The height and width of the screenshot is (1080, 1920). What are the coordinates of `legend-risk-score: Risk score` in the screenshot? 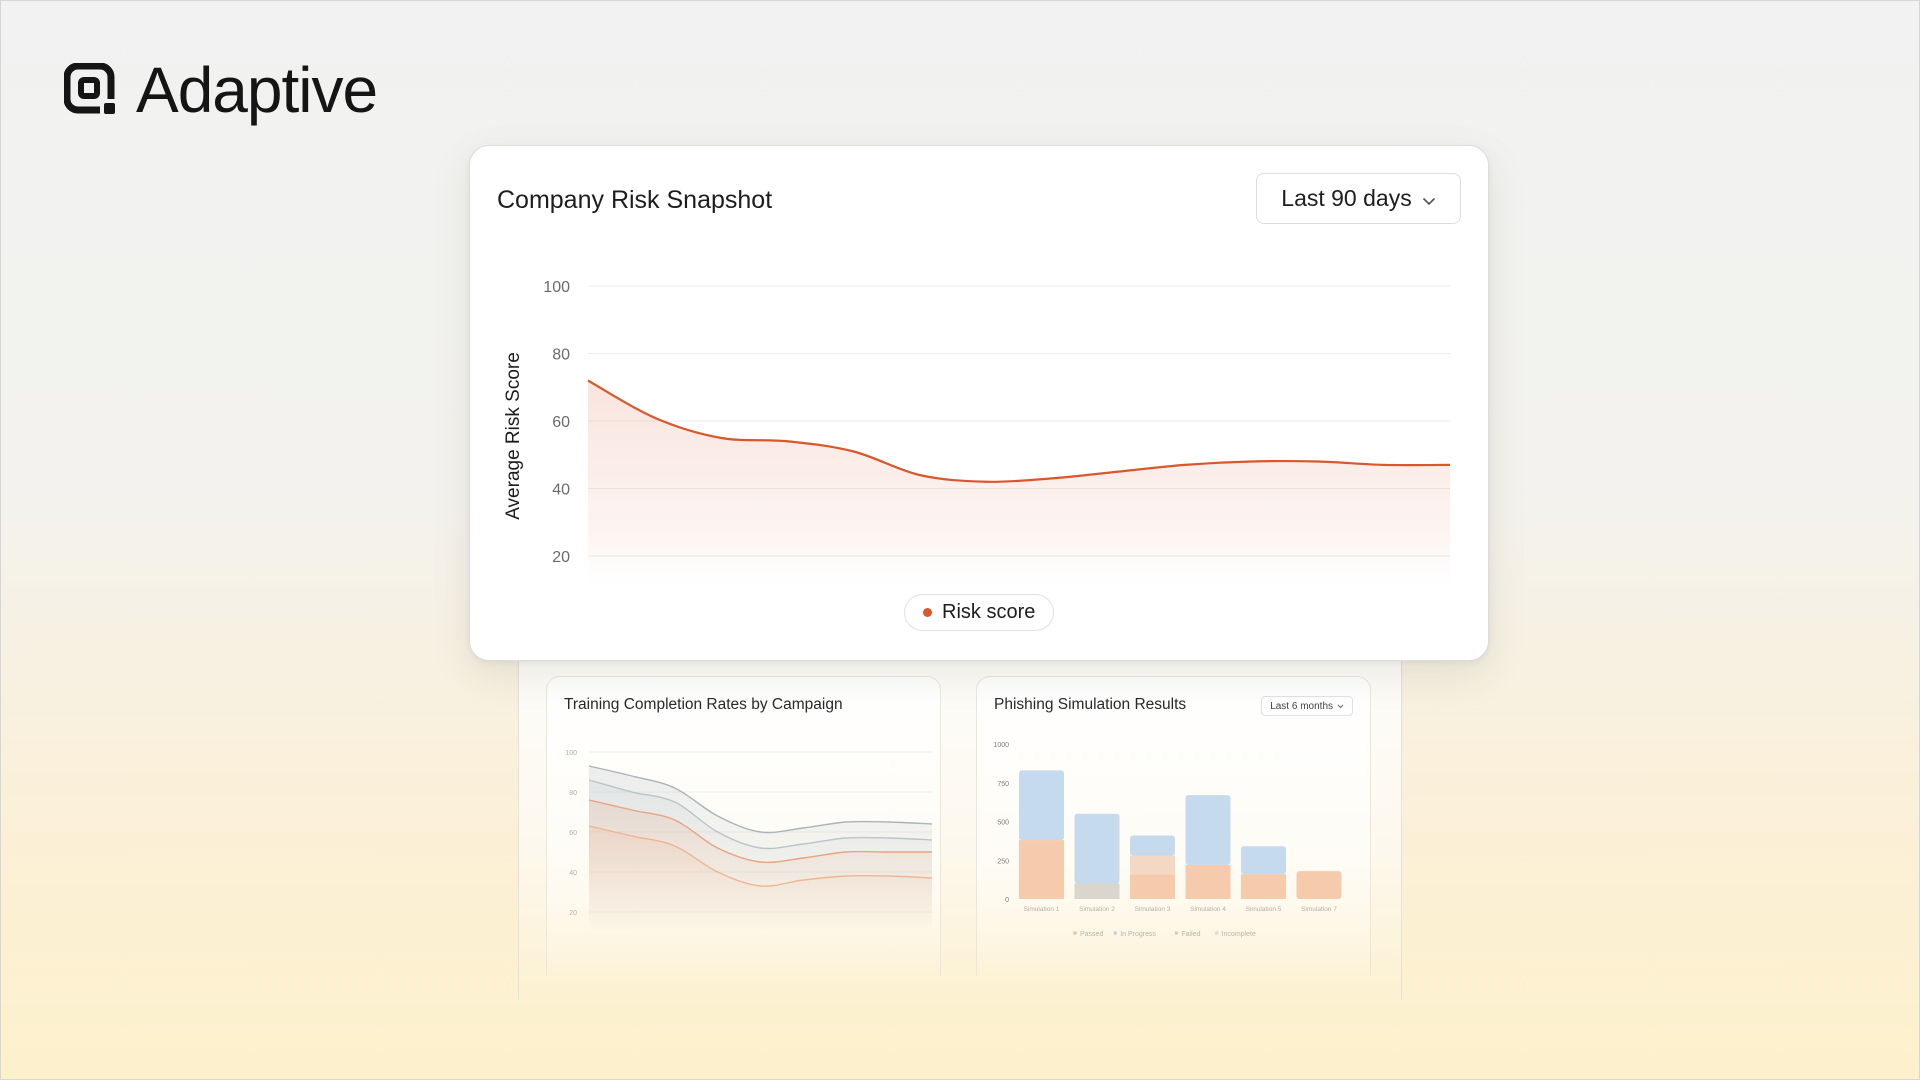 It's located at (979, 612).